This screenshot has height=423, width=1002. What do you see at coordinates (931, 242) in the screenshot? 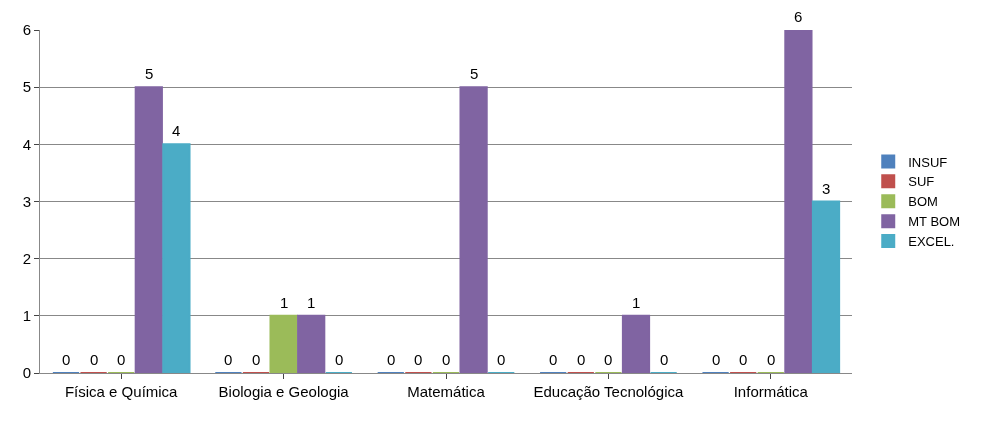
I see `legend-label: EXCEL.` at bounding box center [931, 242].